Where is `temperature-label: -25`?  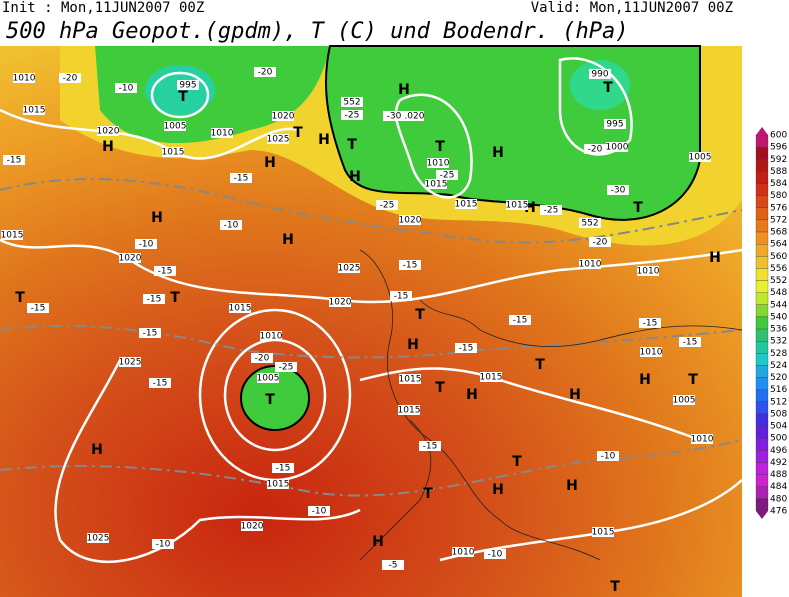 temperature-label: -25 is located at coordinates (387, 206).